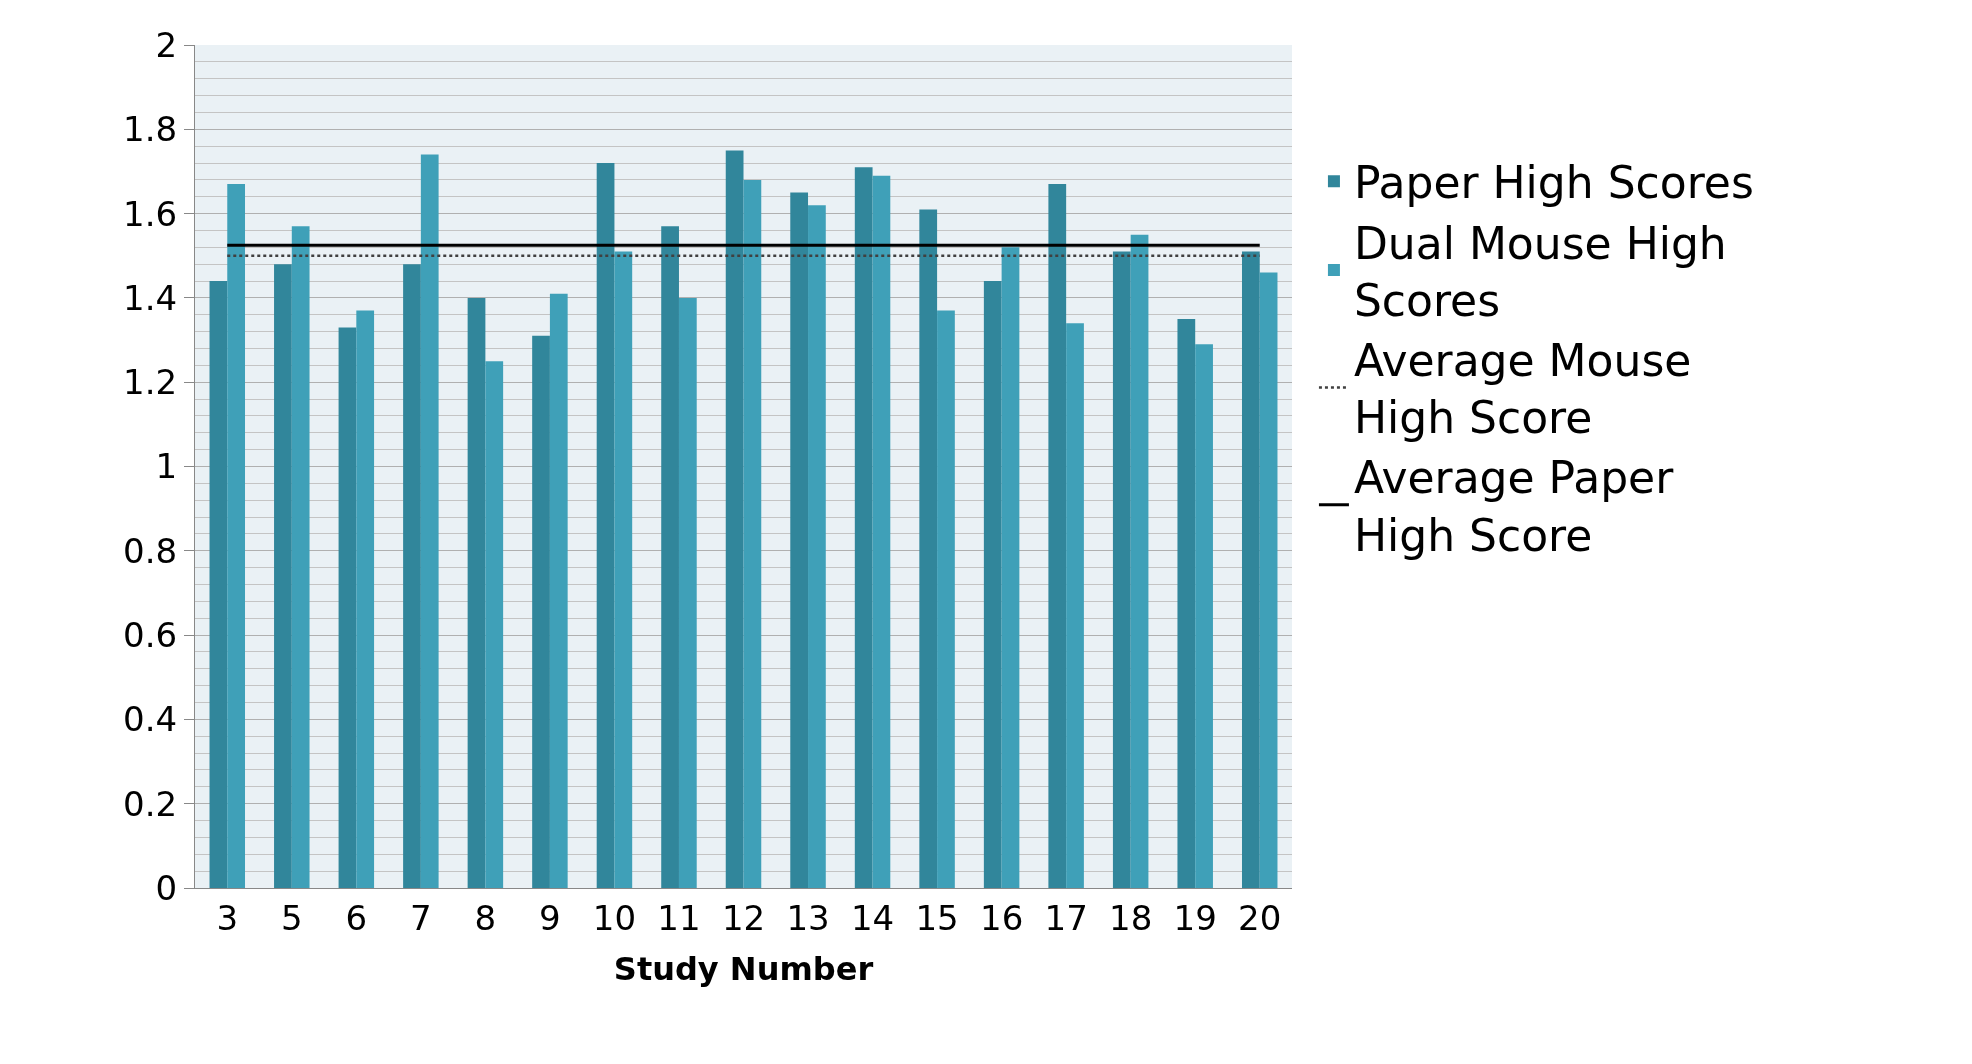 This screenshot has height=1064, width=1972. I want to click on x-tick-label: 15, so click(937, 917).